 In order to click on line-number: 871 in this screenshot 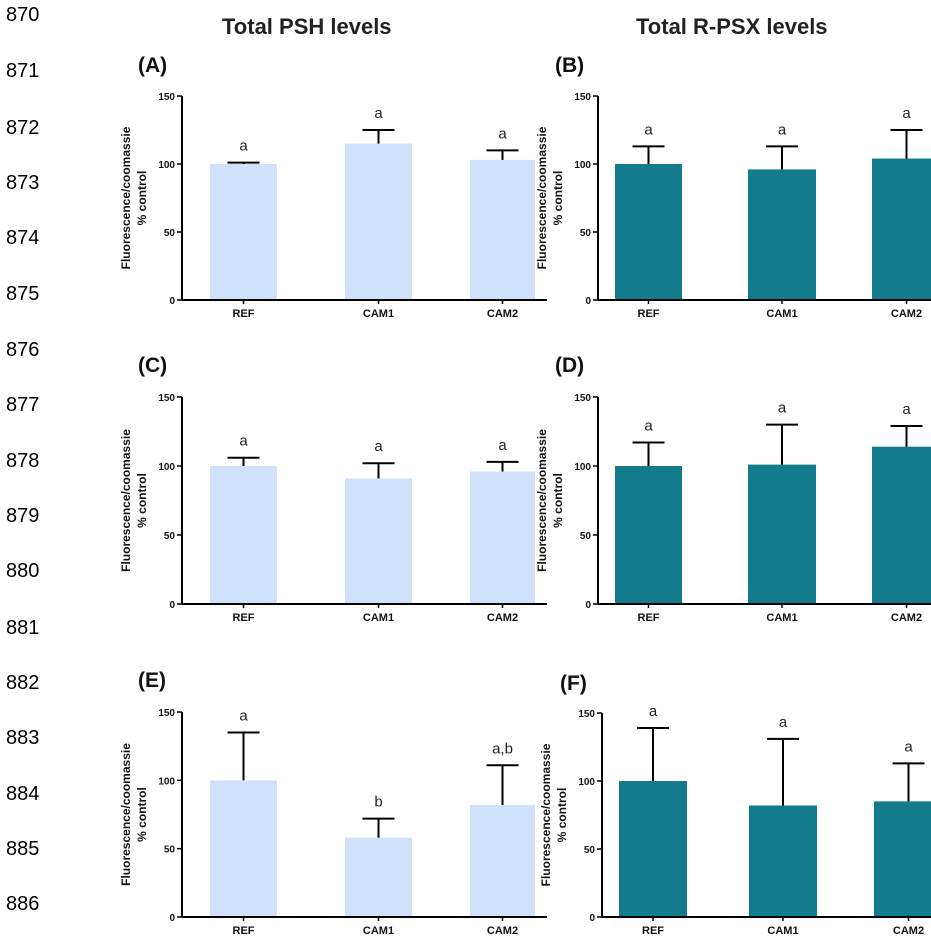, I will do `click(23, 71)`.